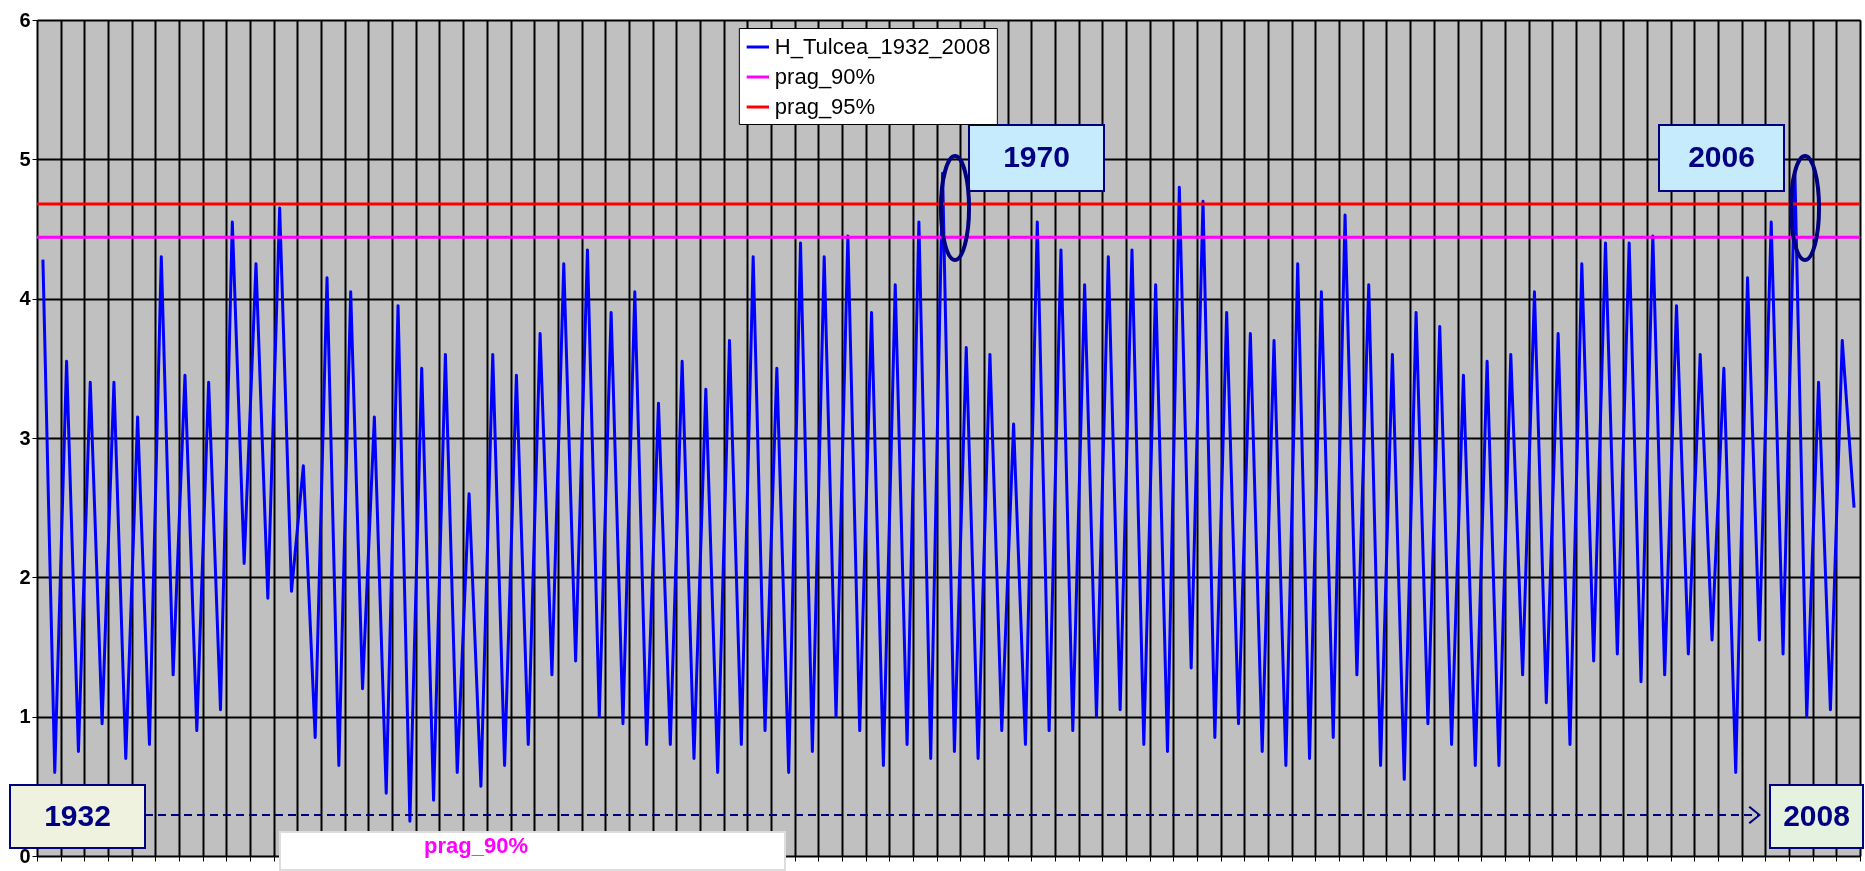 The image size is (1865, 871). I want to click on legend-label: prag_95%, so click(825, 106).